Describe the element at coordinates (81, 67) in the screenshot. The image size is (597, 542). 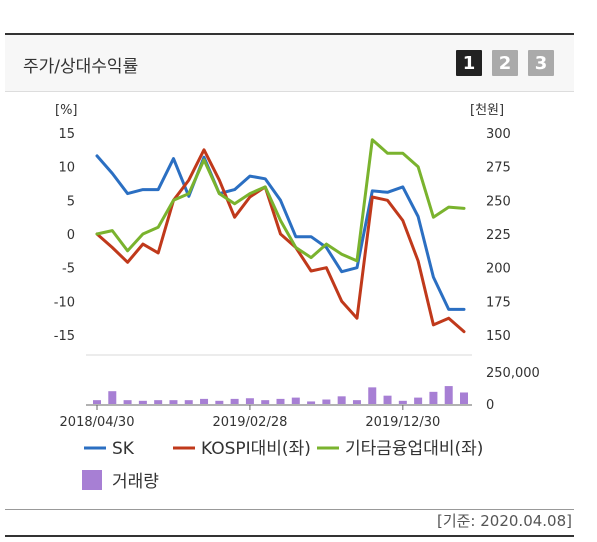
I see `panel-title: 주가/상대수익률` at that location.